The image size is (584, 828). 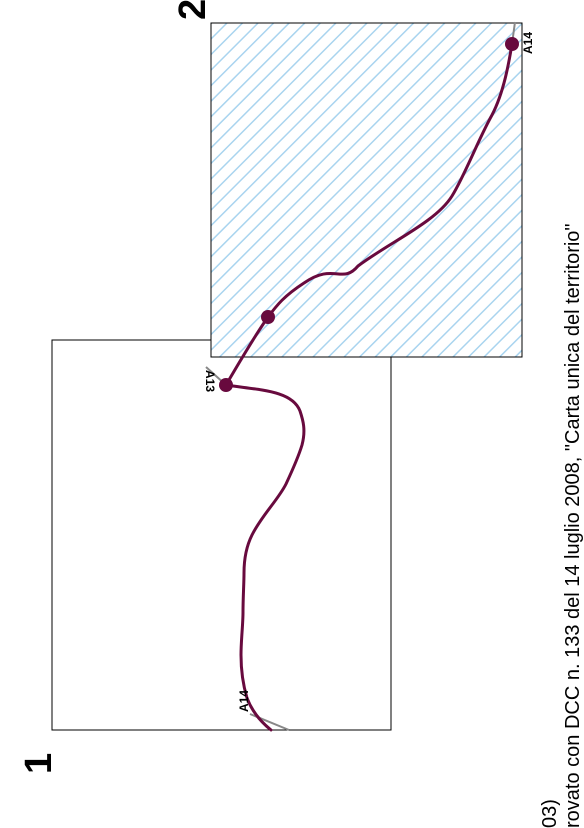 I want to click on caption-line-1: 03), so click(x=550, y=813).